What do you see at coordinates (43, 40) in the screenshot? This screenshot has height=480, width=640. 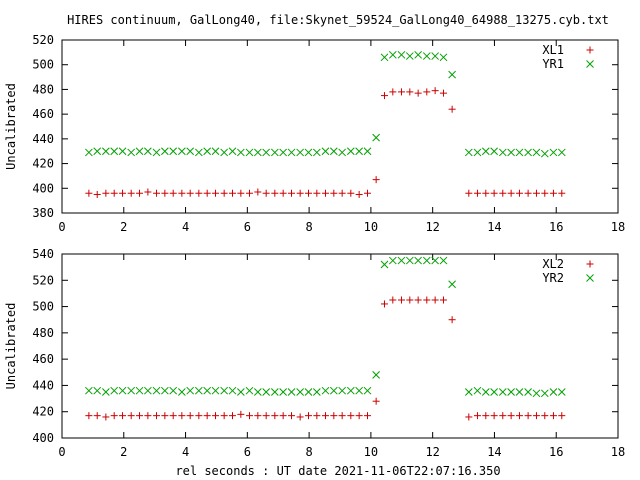 I see `y-tick-label: 520` at bounding box center [43, 40].